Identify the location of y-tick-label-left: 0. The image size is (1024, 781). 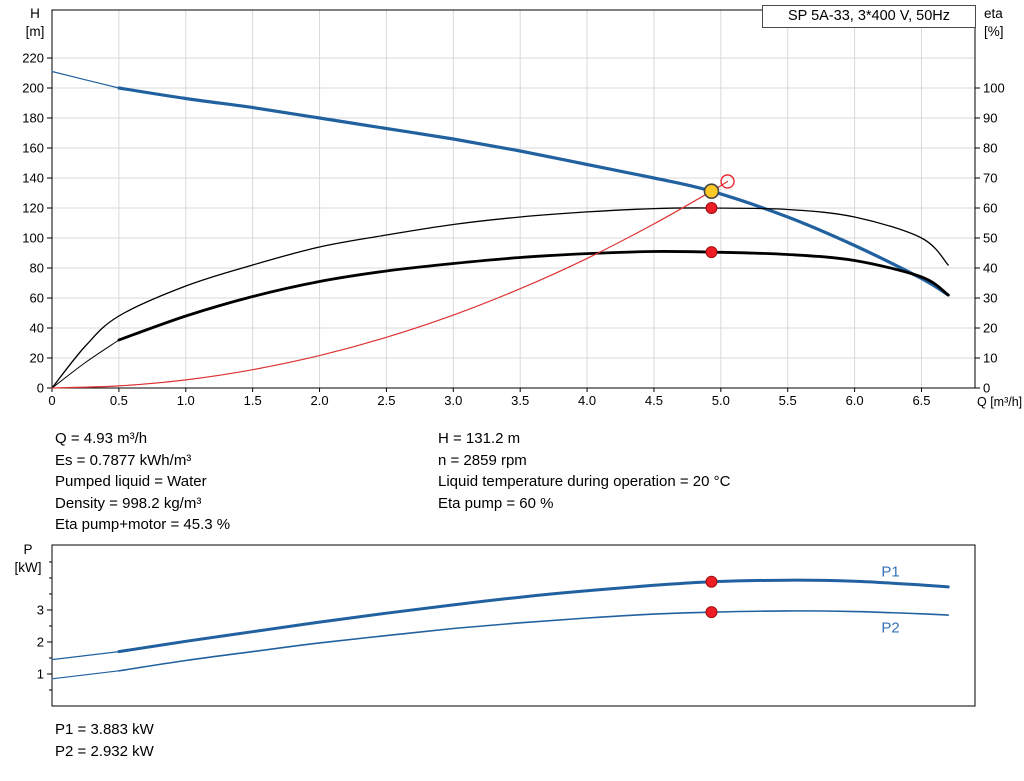
(40, 388).